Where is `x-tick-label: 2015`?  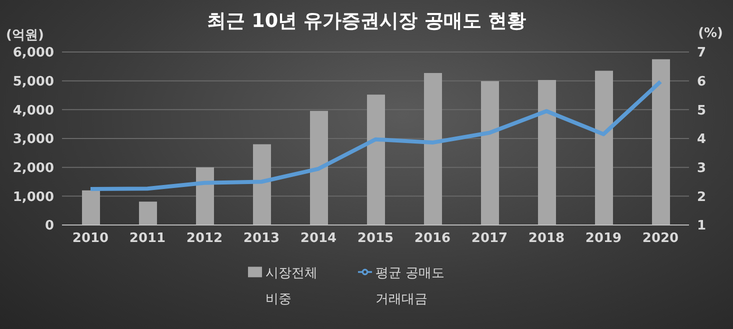
x-tick-label: 2015 is located at coordinates (375, 238).